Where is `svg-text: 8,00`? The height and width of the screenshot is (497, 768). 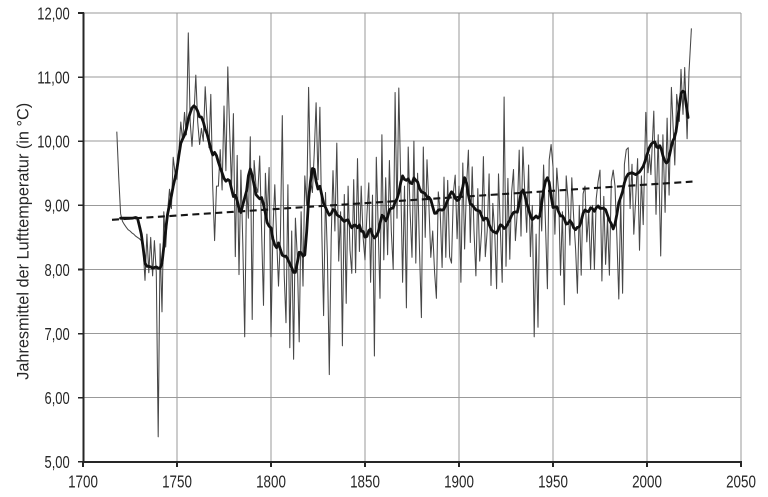
svg-text: 8,00 is located at coordinates (57, 270).